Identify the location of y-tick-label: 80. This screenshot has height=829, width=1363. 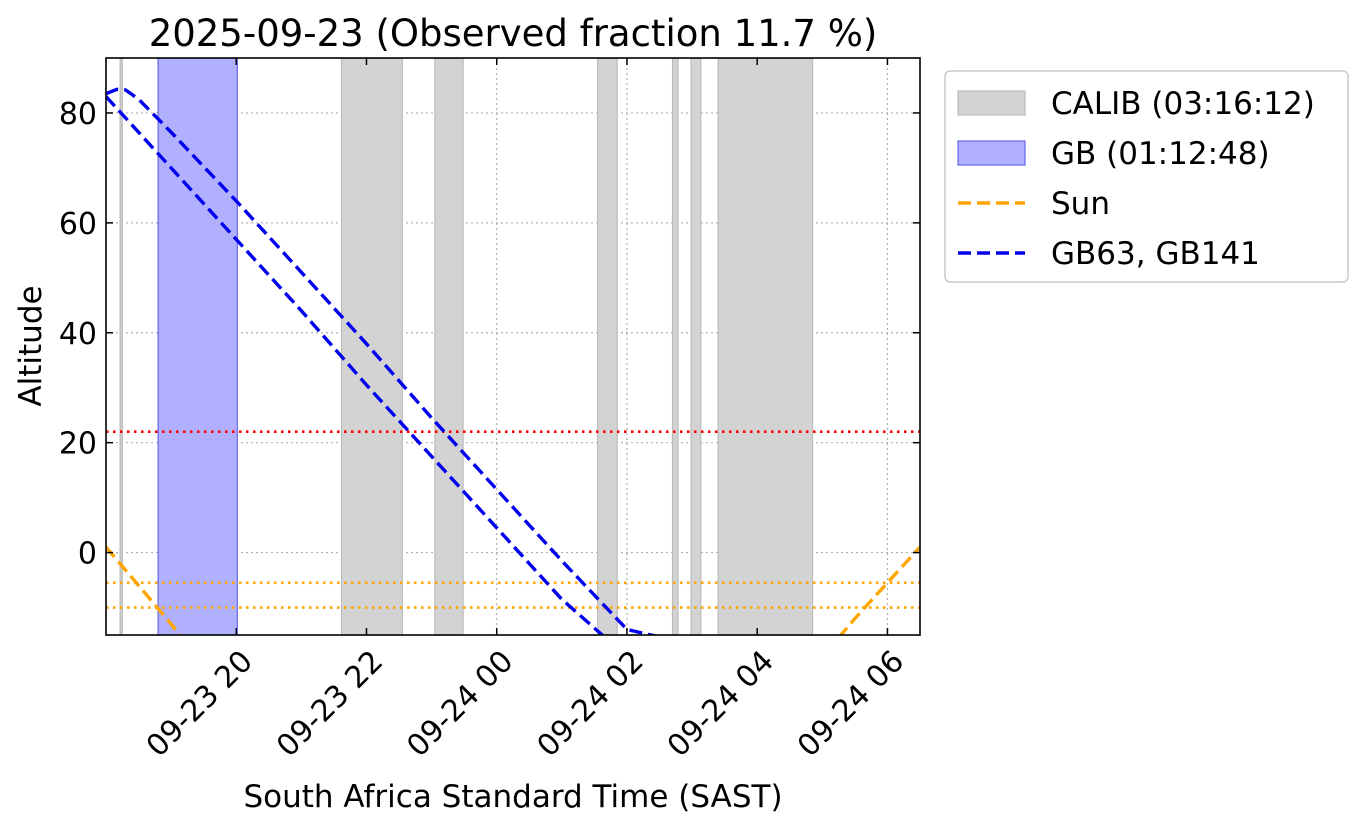
(78, 114).